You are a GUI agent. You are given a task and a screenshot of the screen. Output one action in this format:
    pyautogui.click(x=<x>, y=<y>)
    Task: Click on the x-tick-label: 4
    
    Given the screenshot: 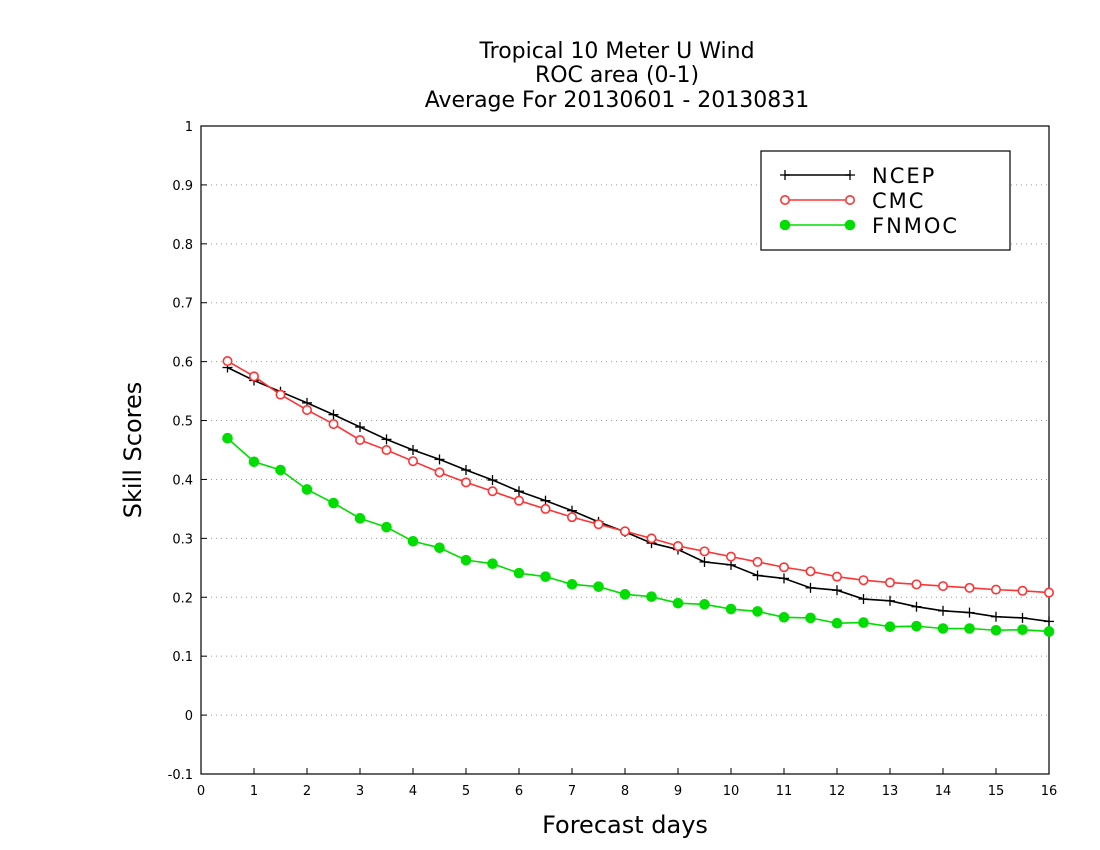 What is the action you would take?
    pyautogui.click(x=413, y=791)
    